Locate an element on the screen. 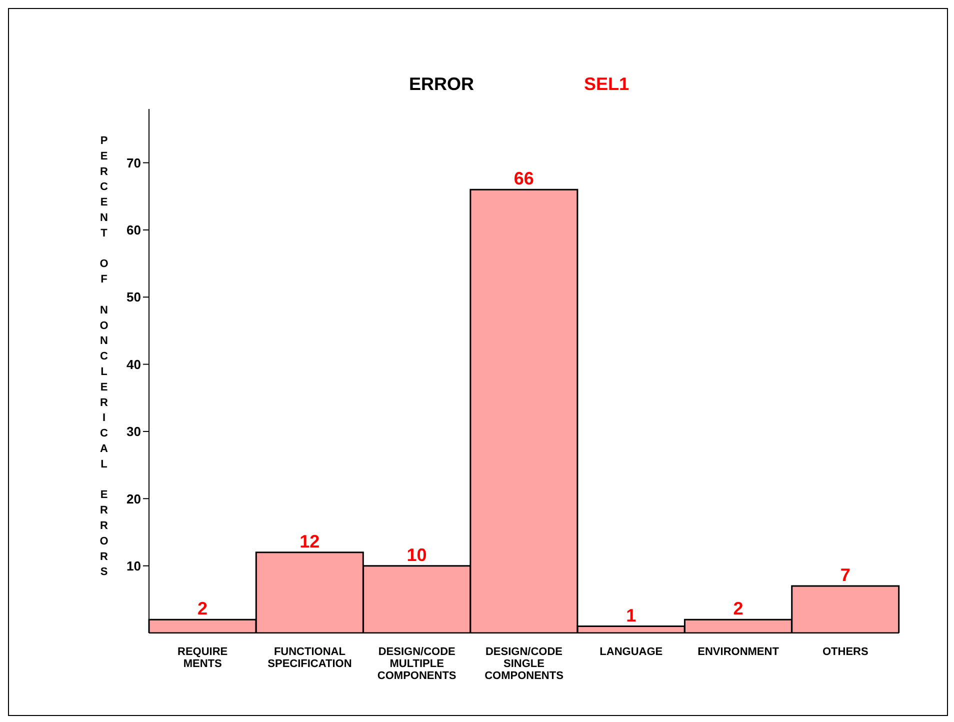 This screenshot has height=722, width=954. y-tick-label: 40 is located at coordinates (133, 364).